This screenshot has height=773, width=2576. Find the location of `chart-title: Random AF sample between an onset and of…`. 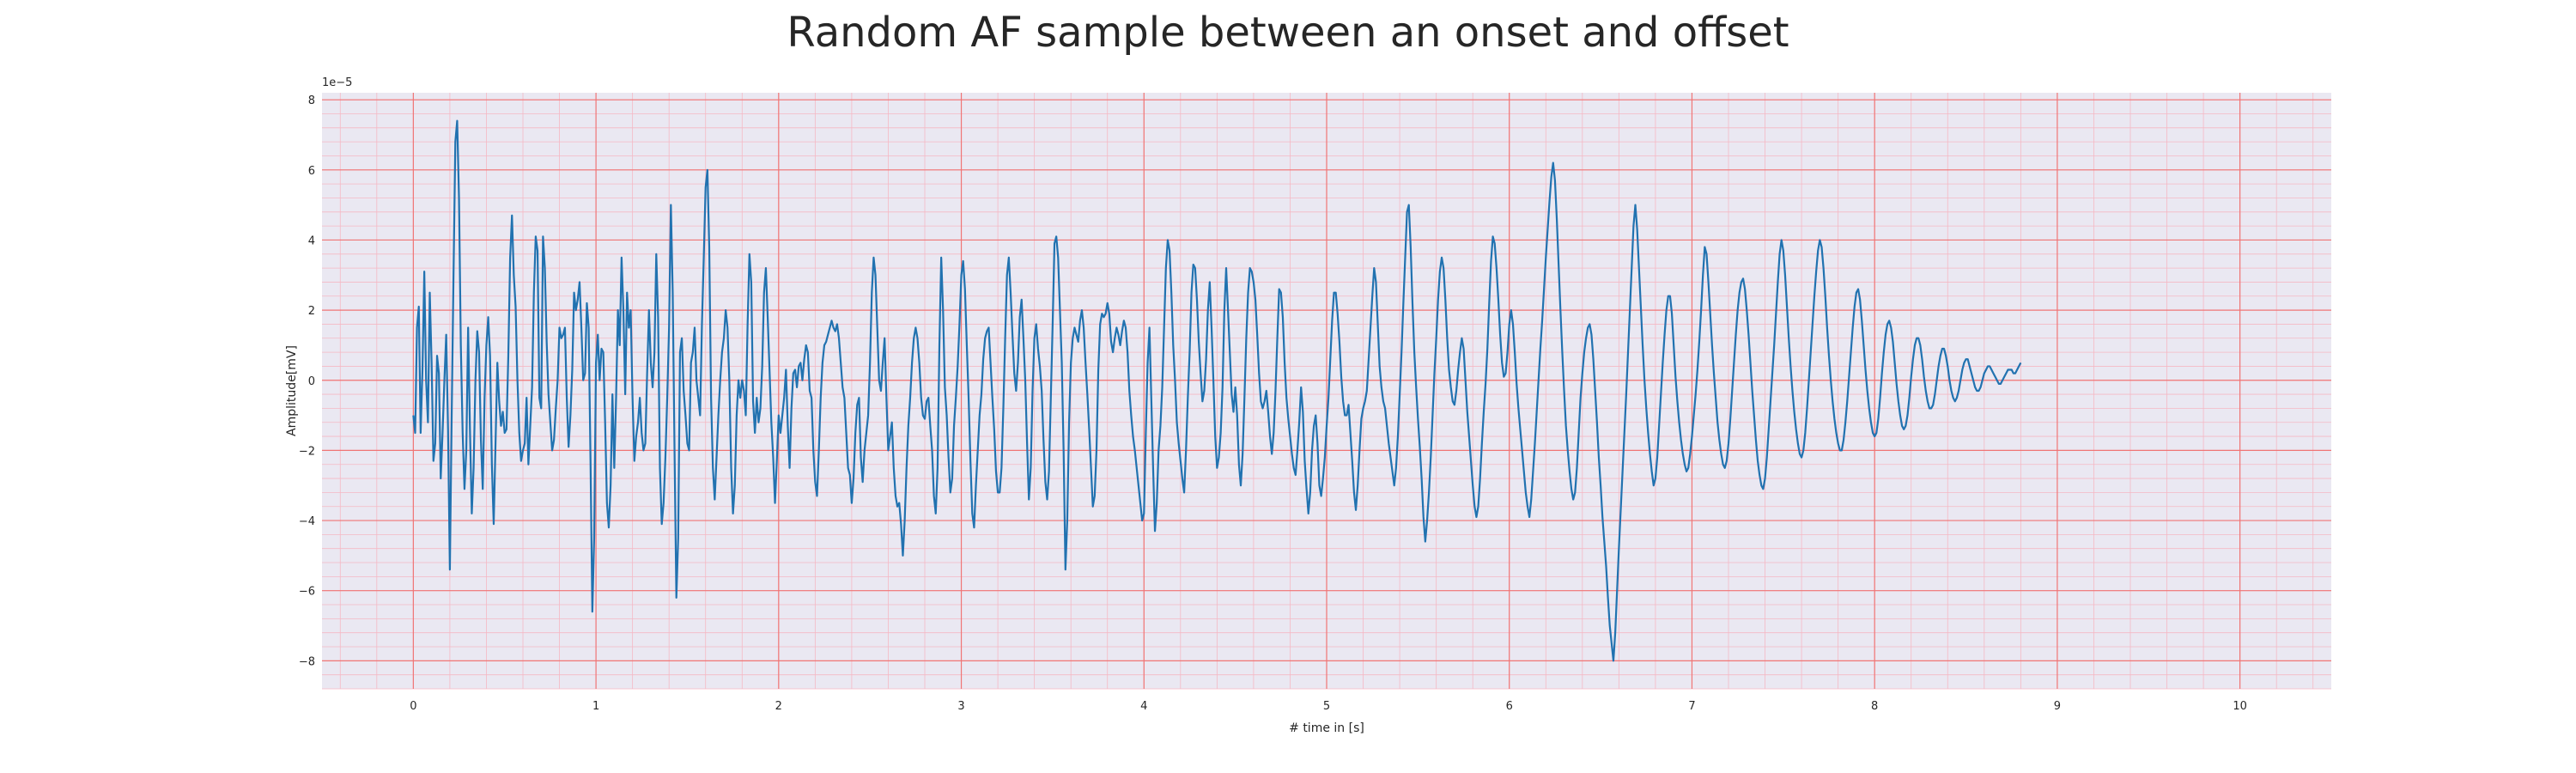

chart-title: Random AF sample between an onset and of… is located at coordinates (1288, 33).